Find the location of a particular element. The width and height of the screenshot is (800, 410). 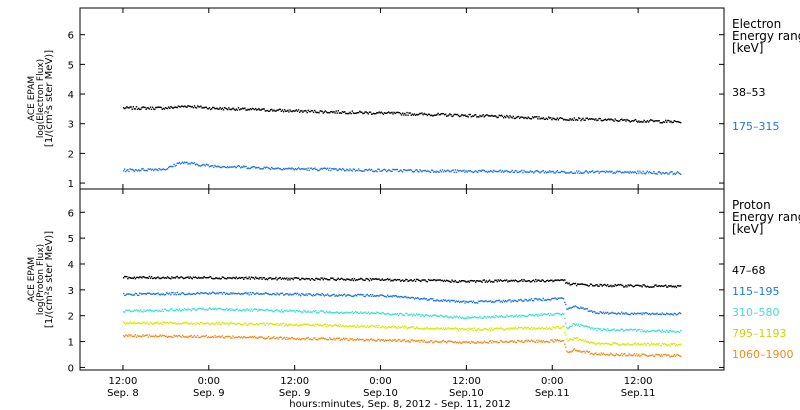

series-310–580 is located at coordinates (402, 320).